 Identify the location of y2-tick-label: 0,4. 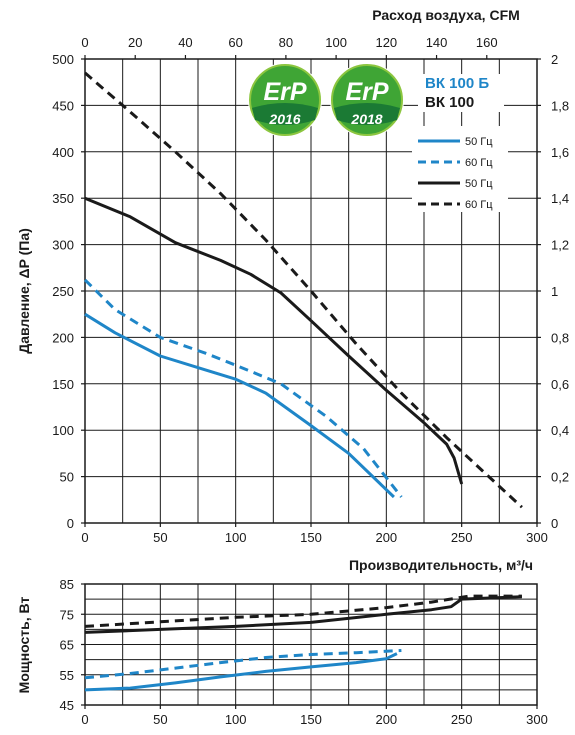
(560, 430).